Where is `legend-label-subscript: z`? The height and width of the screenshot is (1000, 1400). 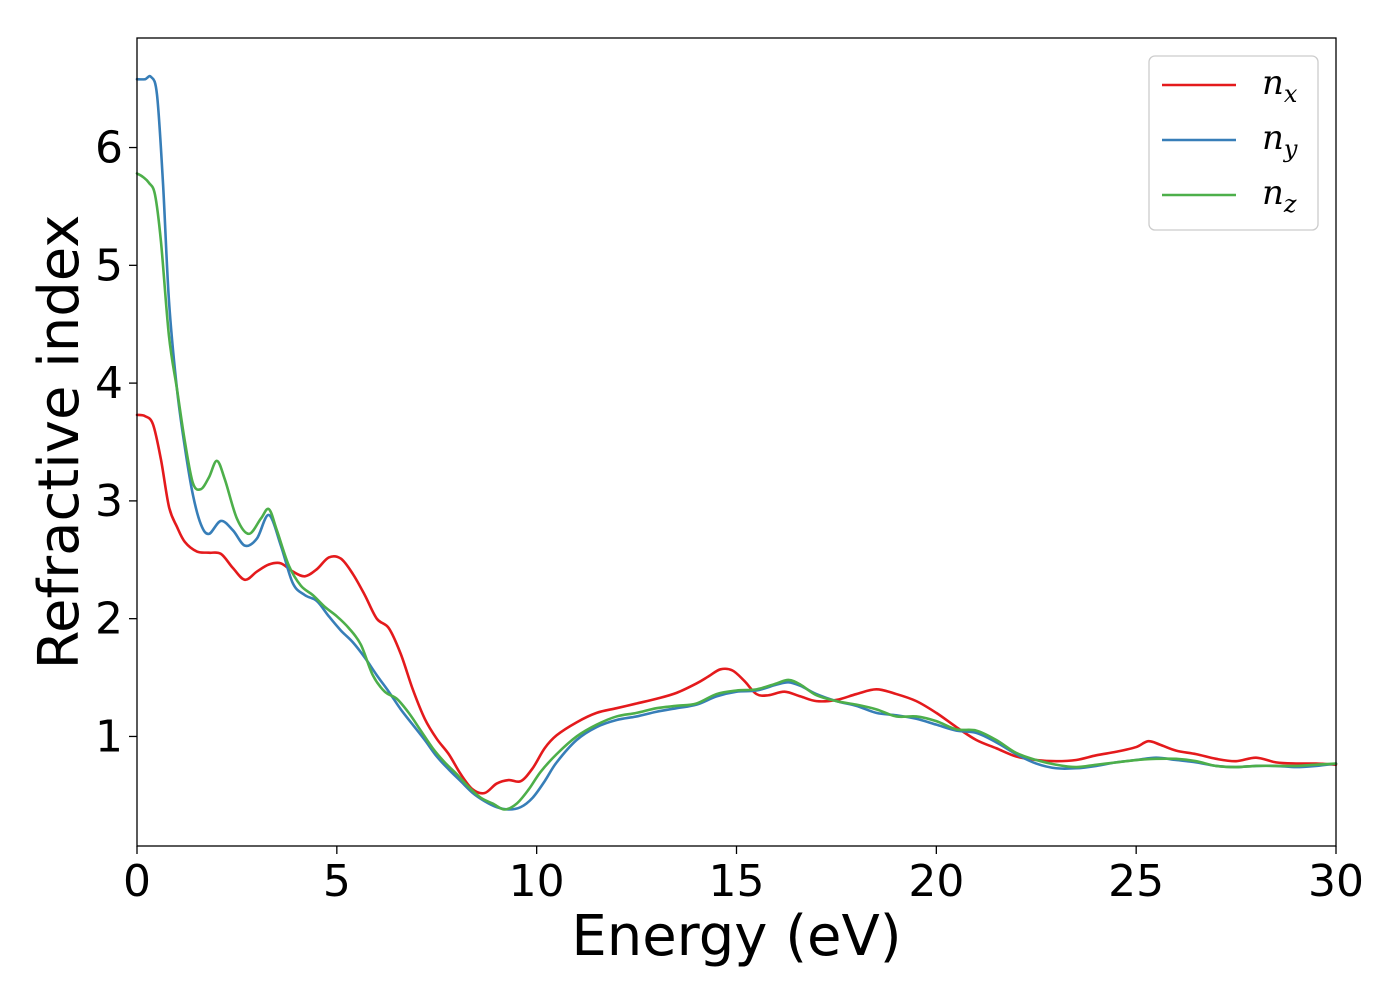 legend-label-subscript: z is located at coordinates (1290, 204).